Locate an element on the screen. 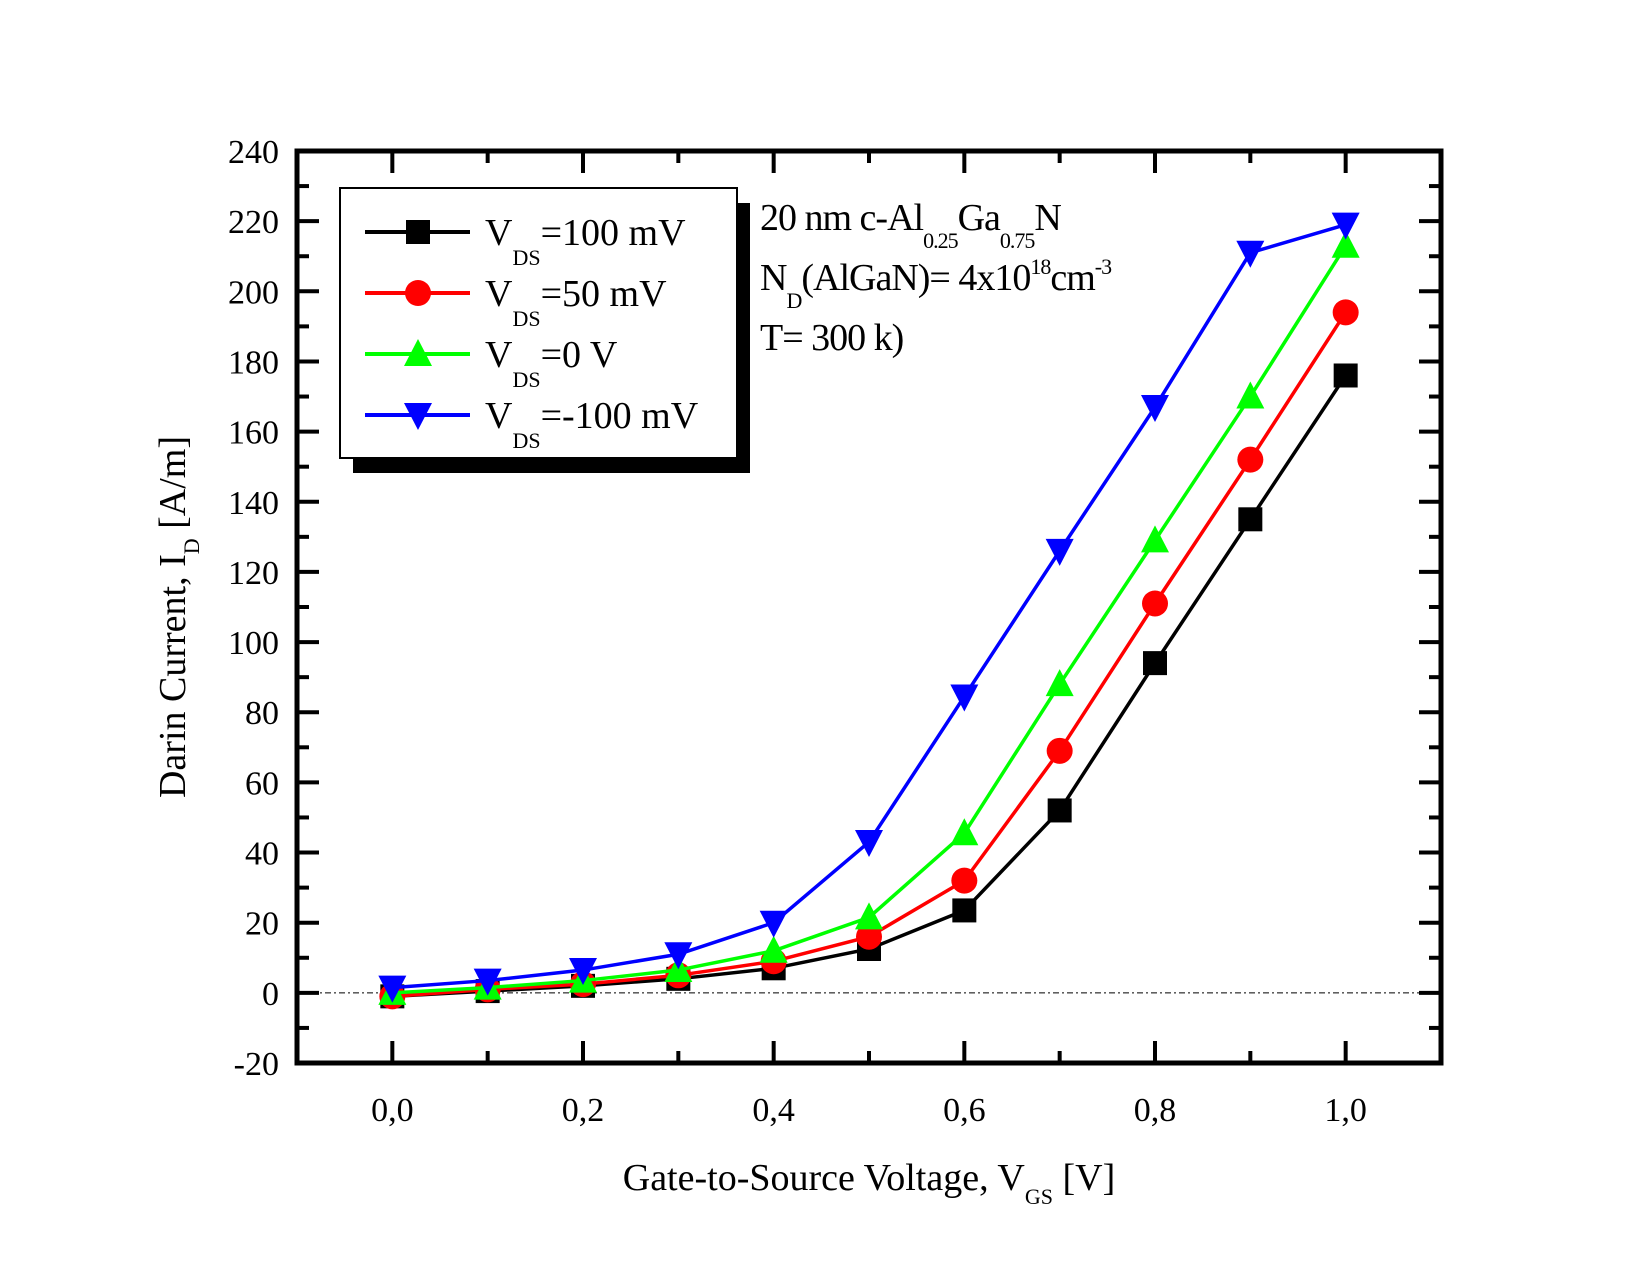 The height and width of the screenshot is (1274, 1650). legend-label-tail: =100 mV is located at coordinates (613, 233).